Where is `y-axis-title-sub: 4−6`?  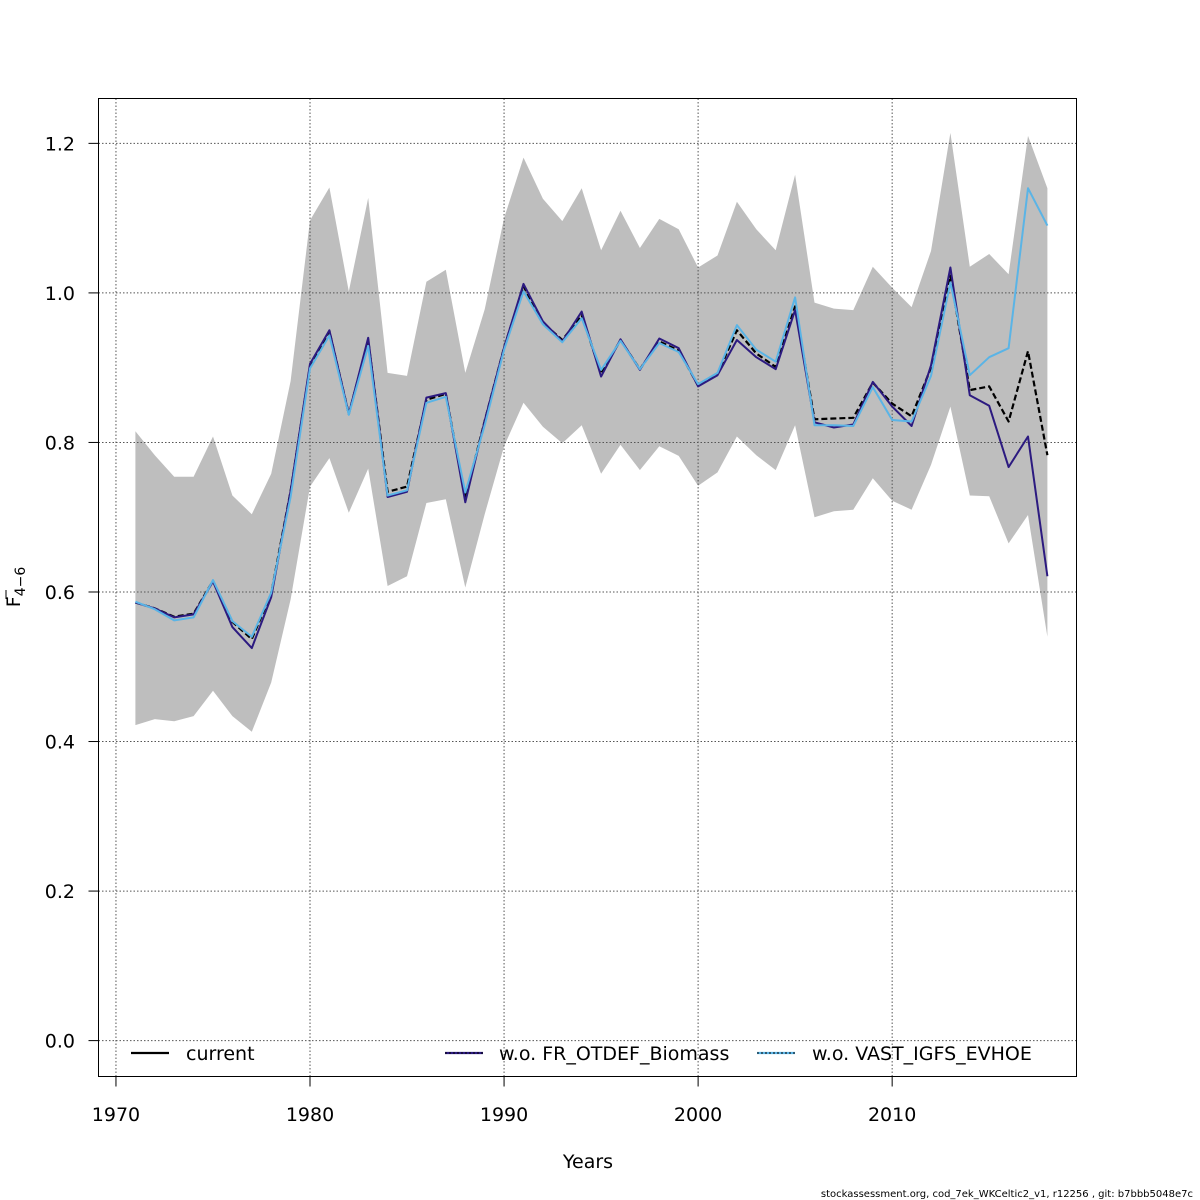 y-axis-title-sub: 4−6 is located at coordinates (21, 582).